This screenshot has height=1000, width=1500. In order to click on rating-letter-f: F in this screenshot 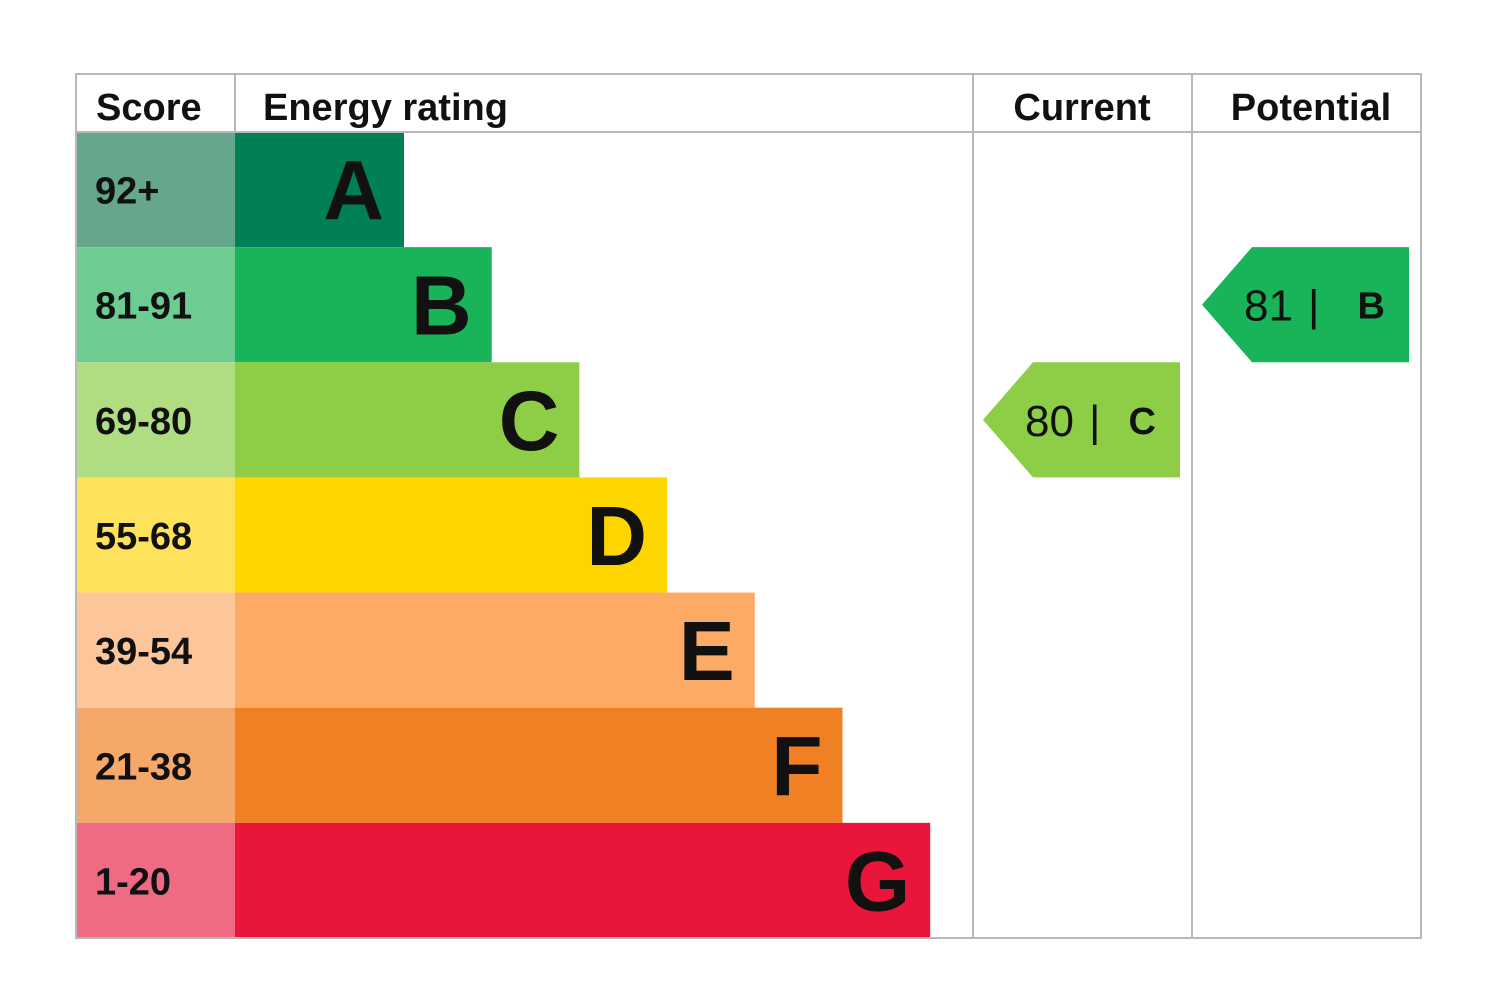, I will do `click(796, 766)`.